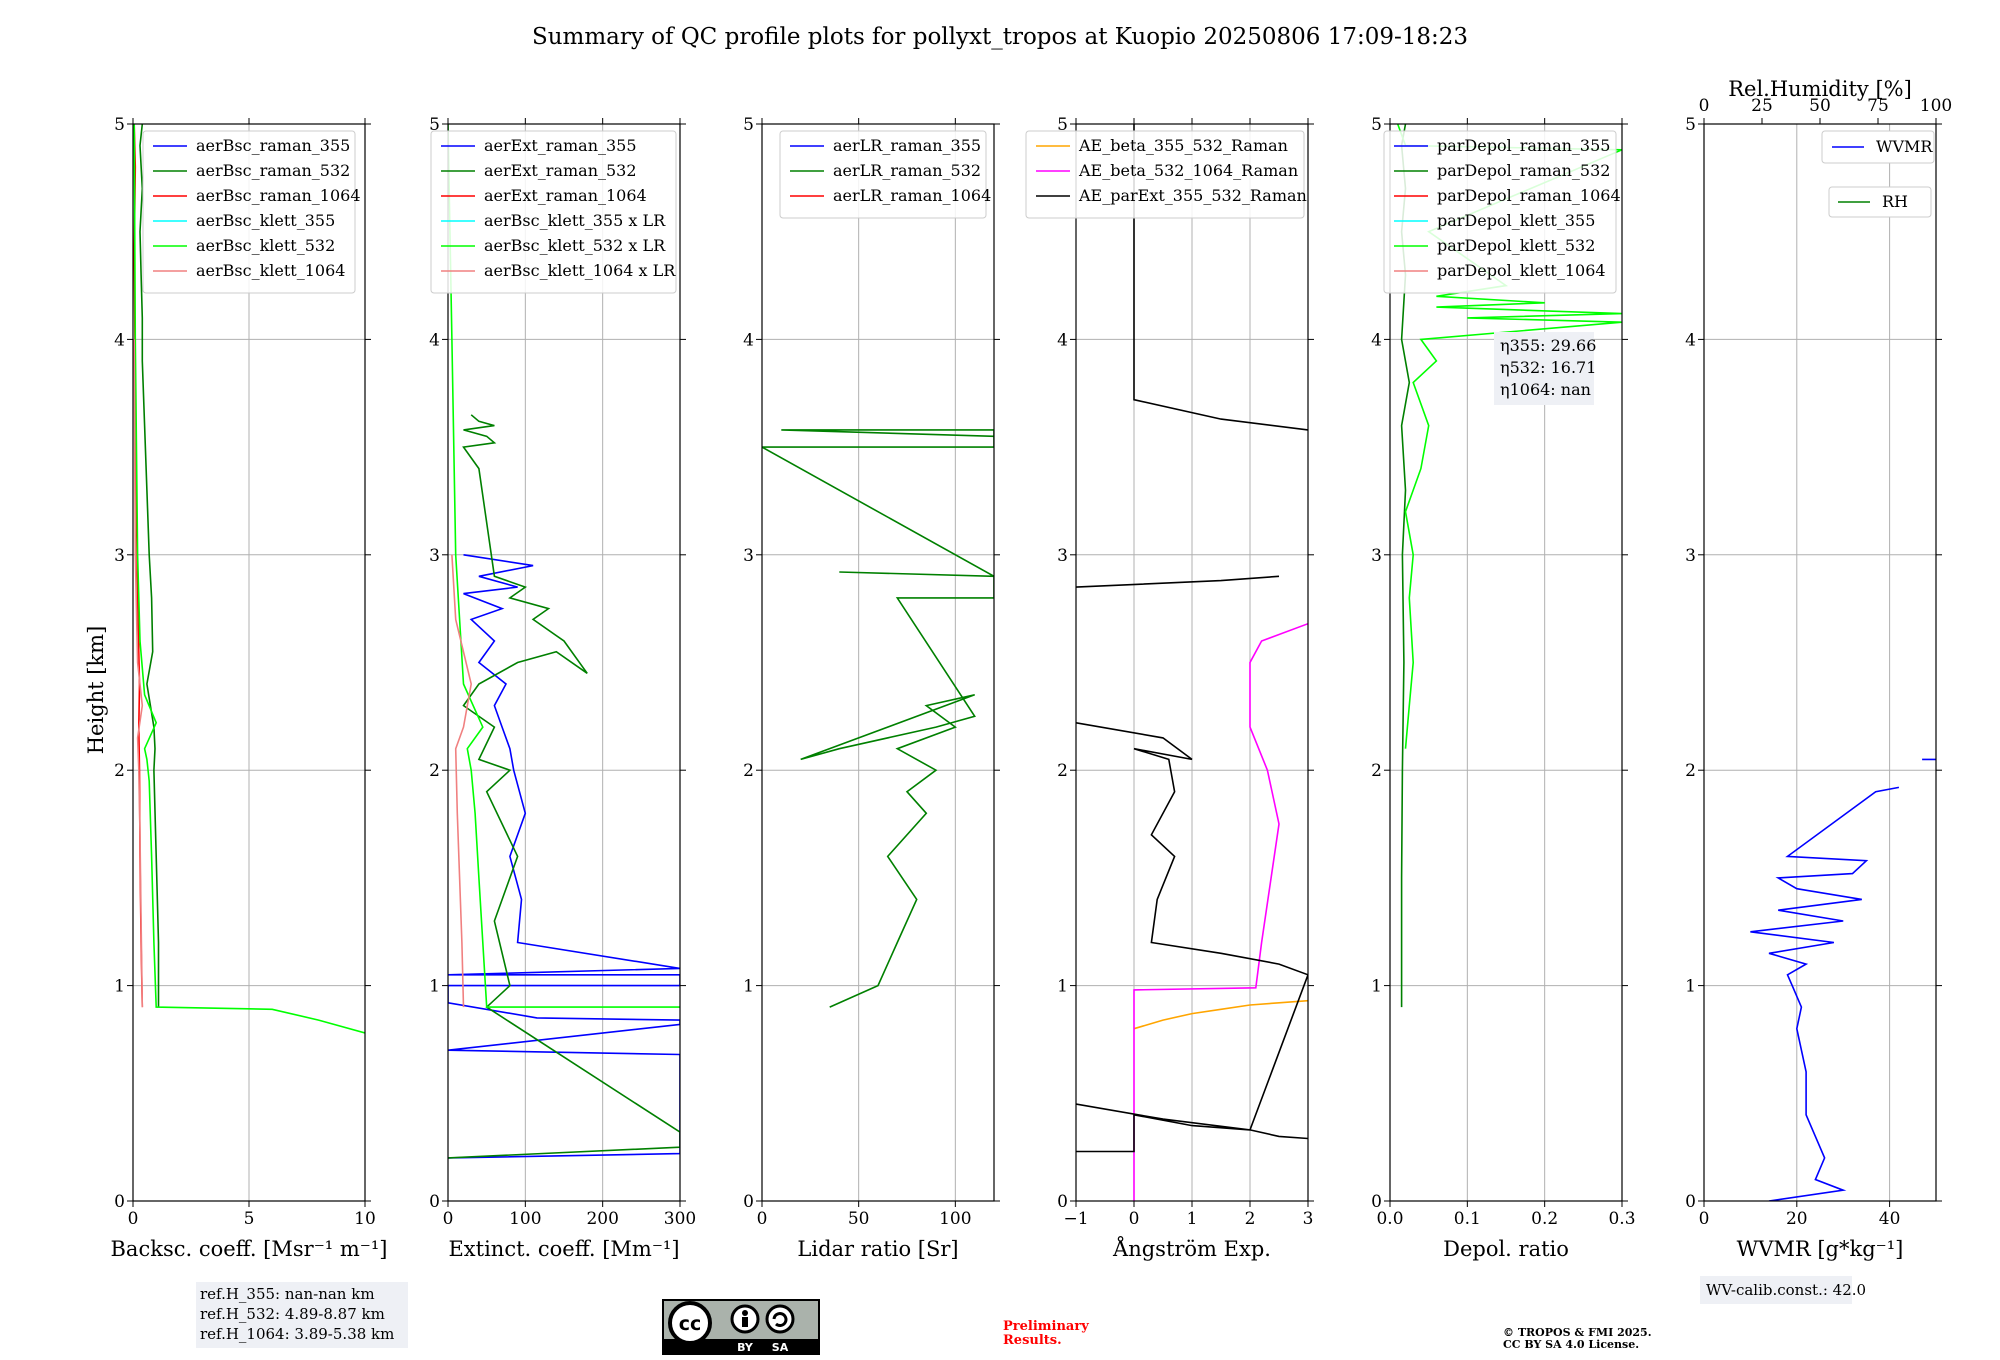 The height and width of the screenshot is (1360, 2000). Describe the element at coordinates (575, 245) in the screenshot. I see `legend-label: aerBsc_klett_532 x LR` at that location.